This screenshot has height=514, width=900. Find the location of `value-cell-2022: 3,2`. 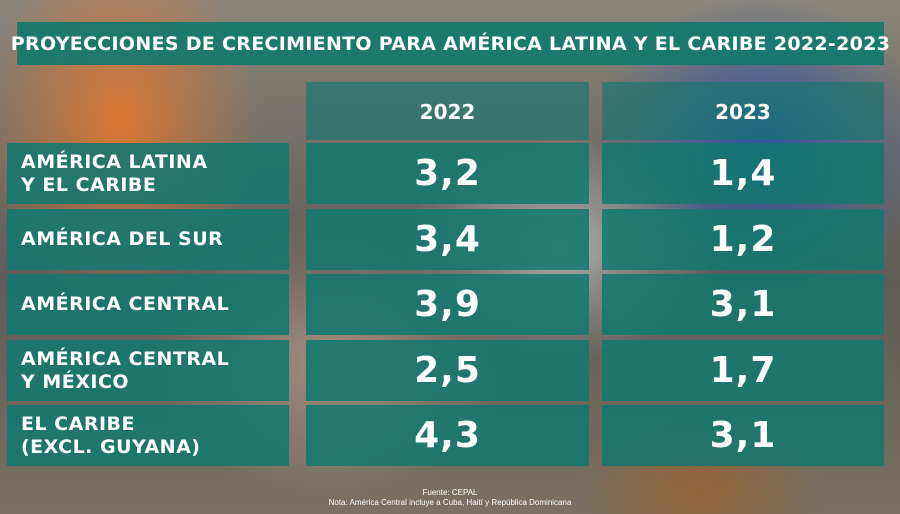

value-cell-2022: 3,2 is located at coordinates (447, 173).